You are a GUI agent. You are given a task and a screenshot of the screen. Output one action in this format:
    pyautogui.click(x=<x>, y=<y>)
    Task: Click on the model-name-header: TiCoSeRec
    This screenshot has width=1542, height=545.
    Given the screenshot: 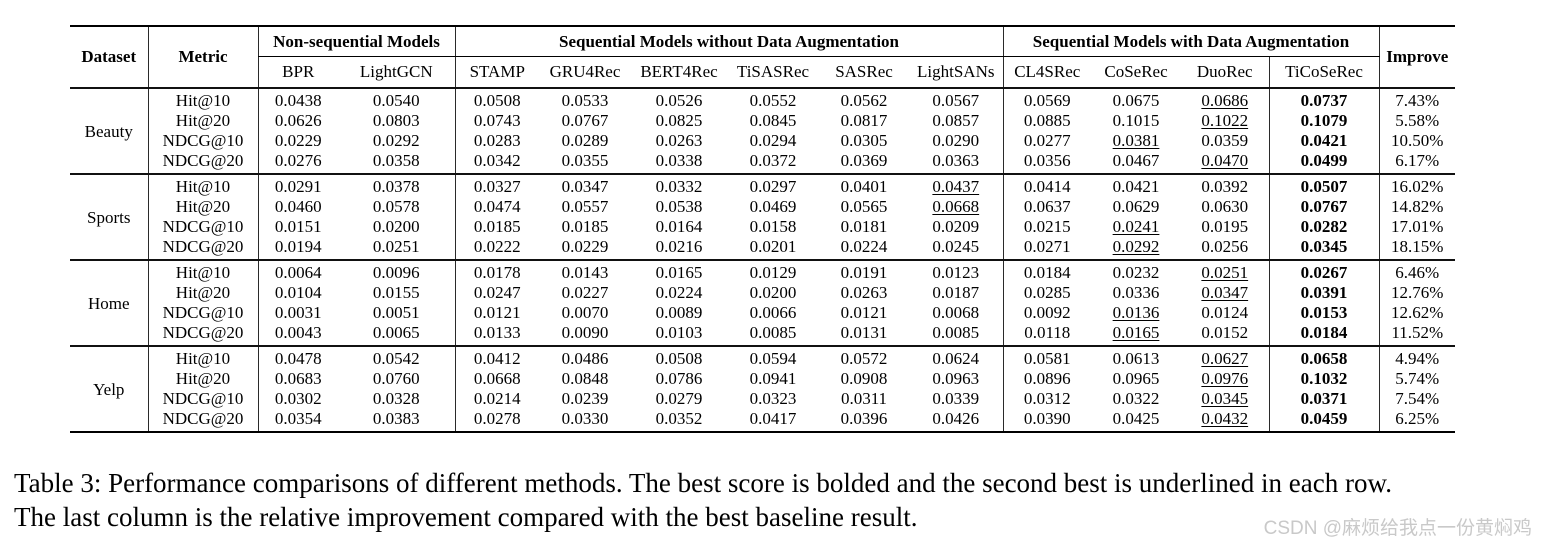 What is the action you would take?
    pyautogui.click(x=1323, y=72)
    